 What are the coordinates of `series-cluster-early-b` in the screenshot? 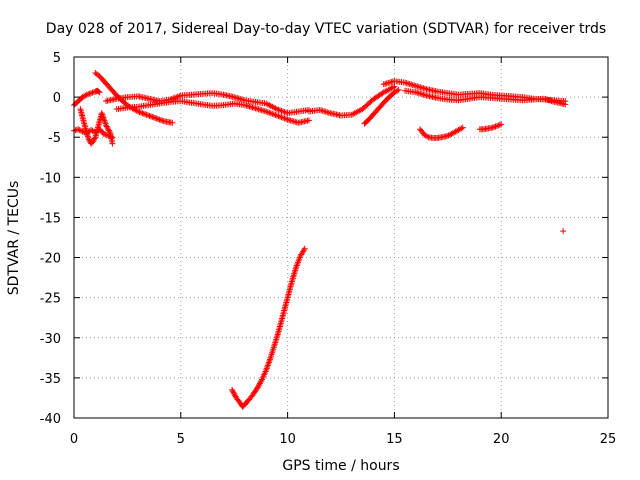 It's located at (87, 98).